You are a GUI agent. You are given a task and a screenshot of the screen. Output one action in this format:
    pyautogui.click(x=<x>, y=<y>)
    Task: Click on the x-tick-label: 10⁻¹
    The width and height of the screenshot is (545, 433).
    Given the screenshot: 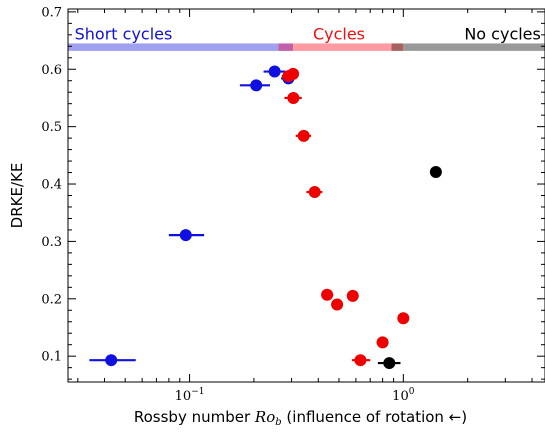 What is the action you would take?
    pyautogui.click(x=190, y=395)
    